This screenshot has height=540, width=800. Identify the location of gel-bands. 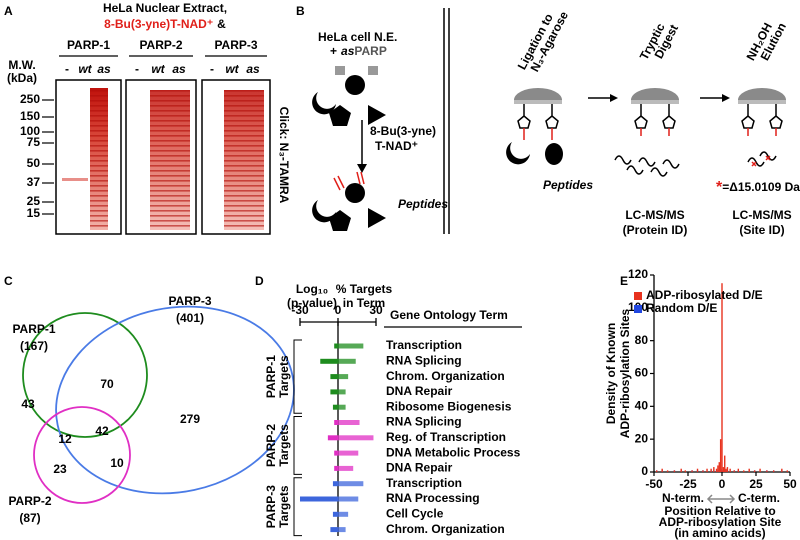
(170, 160).